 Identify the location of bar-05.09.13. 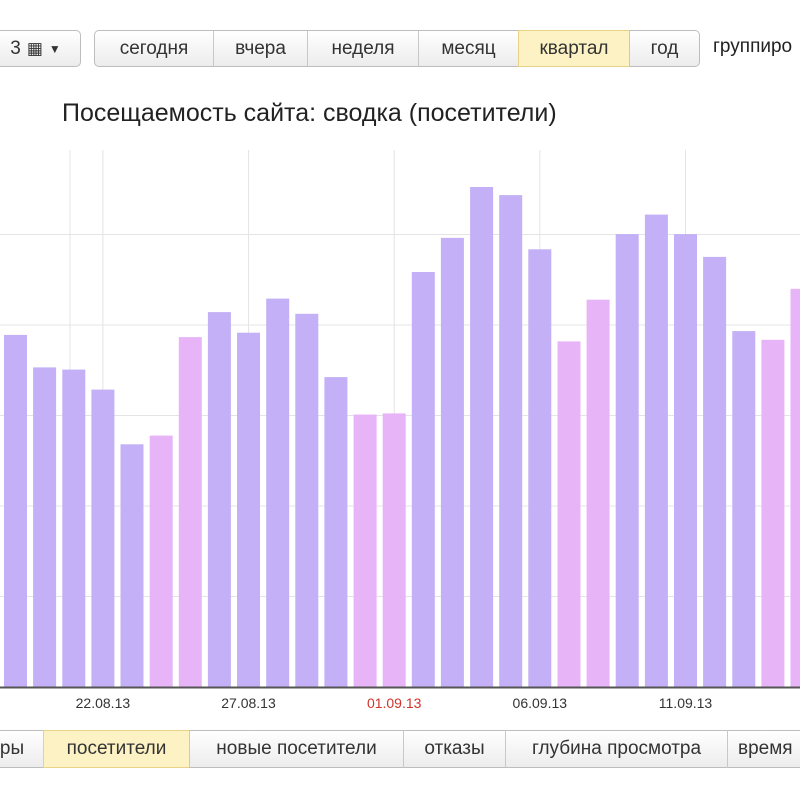
(511, 441).